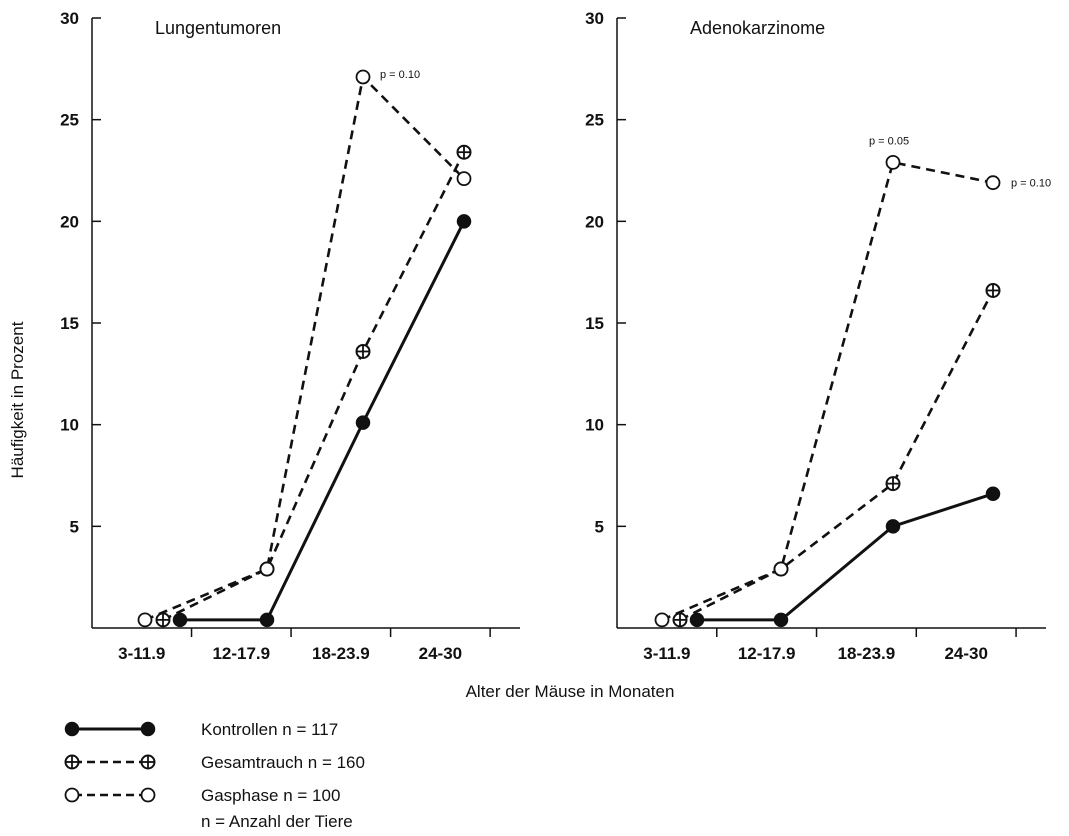  I want to click on chart-title: Adenokarzinome, so click(757, 28).